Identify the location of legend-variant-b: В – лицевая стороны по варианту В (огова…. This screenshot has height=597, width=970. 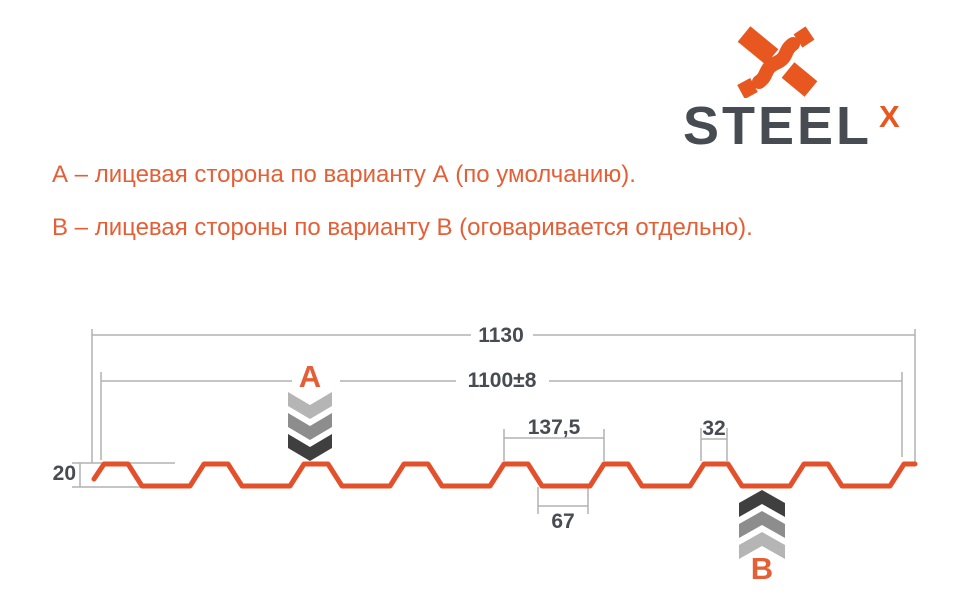
(402, 227).